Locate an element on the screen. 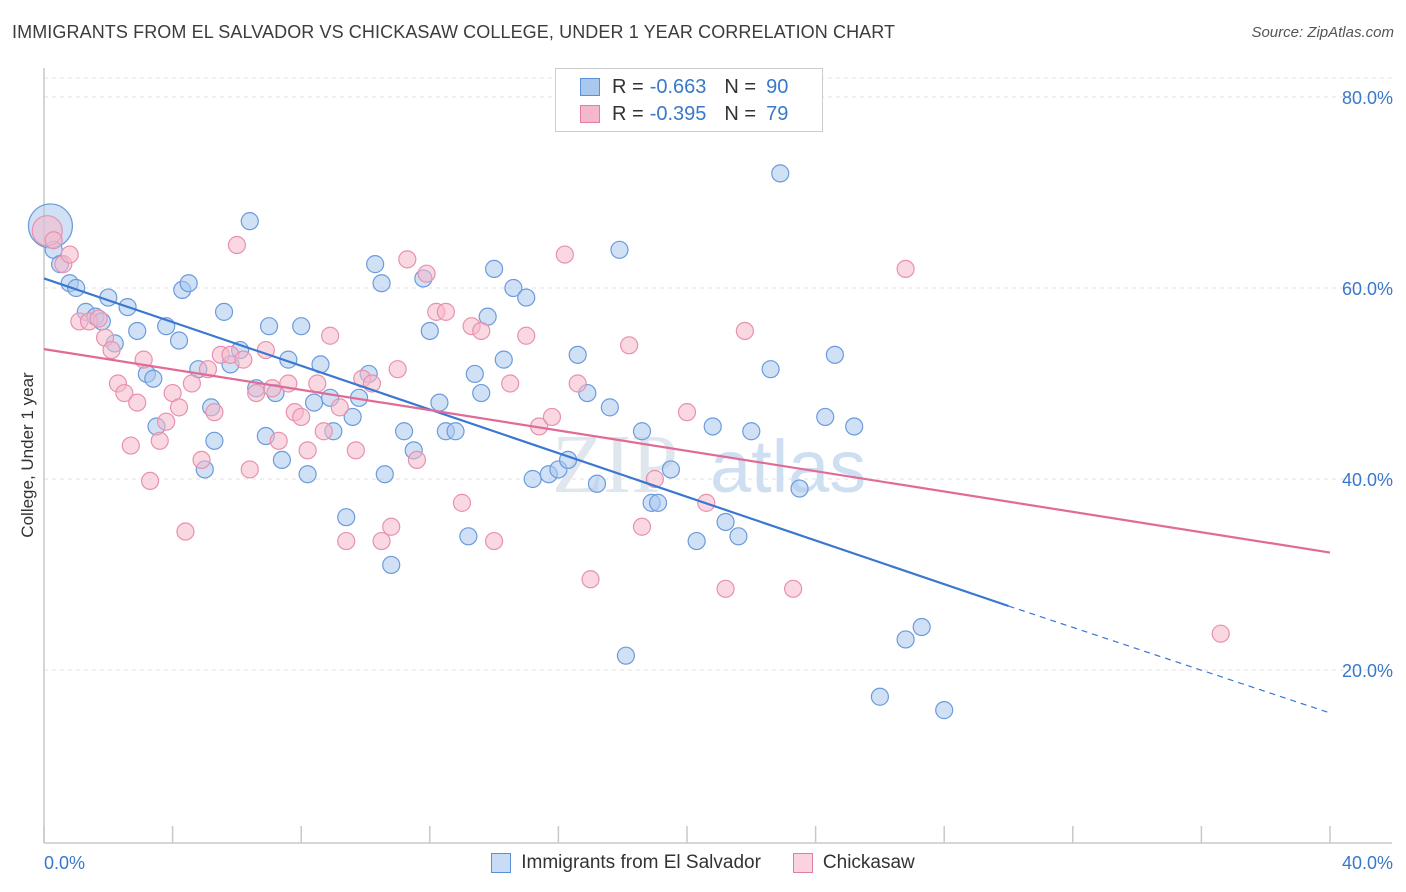 The image size is (1406, 892). legend-row-el-salvador: R = -0.663 N = 90 is located at coordinates (684, 87).